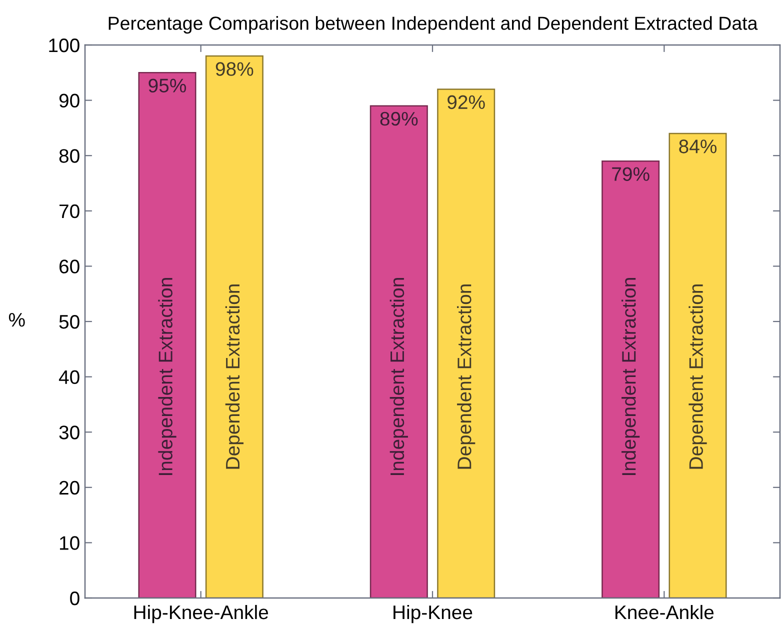  What do you see at coordinates (235, 69) in the screenshot?
I see `data-label: 98%` at bounding box center [235, 69].